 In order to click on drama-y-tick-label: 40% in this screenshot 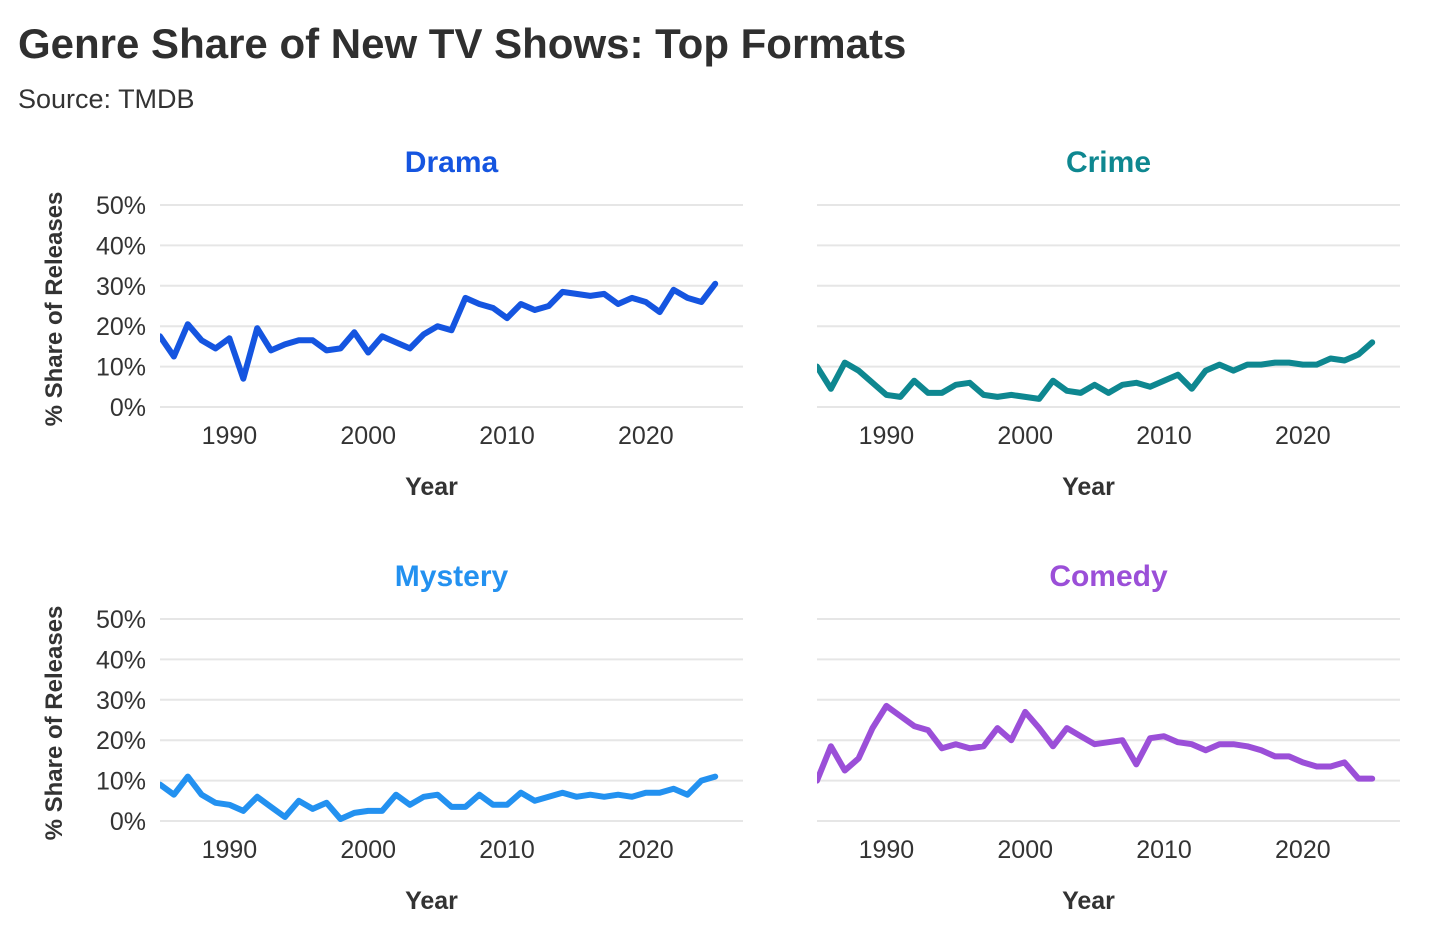, I will do `click(121, 246)`.